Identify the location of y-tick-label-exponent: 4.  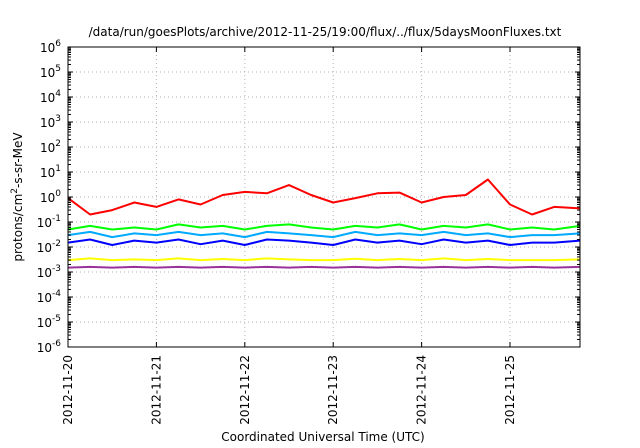
(58, 94).